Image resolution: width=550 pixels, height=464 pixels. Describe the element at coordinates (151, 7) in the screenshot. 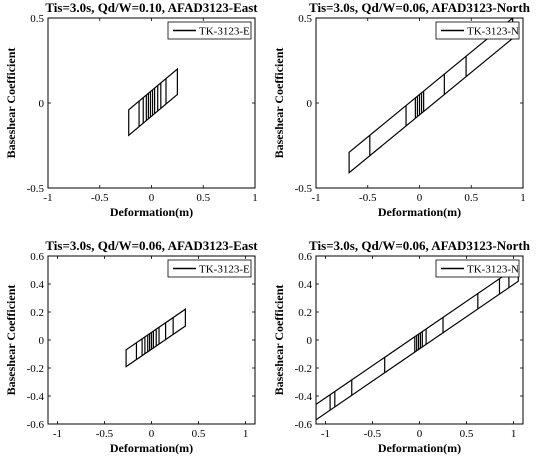

I see `chart-title: Tis=3.0s, Qd/W=0.10, AFAD3123-East` at that location.